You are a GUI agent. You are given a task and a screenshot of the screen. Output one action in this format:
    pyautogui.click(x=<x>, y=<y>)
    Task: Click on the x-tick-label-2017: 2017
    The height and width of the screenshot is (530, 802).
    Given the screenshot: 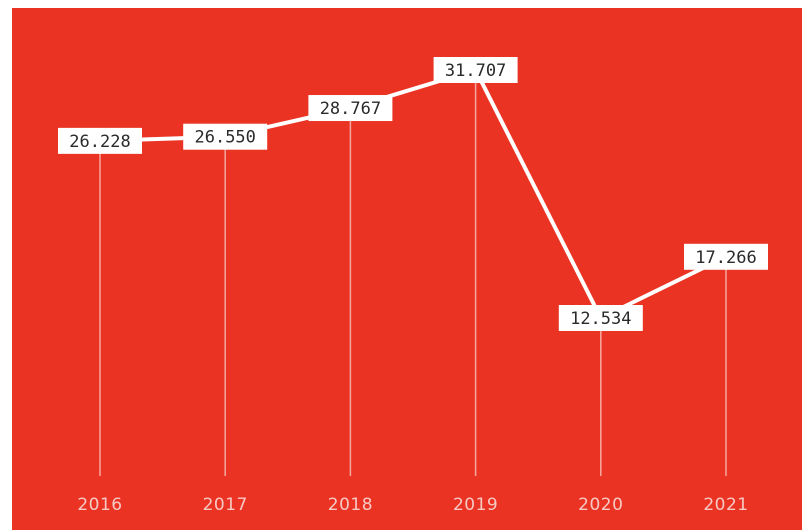 What is the action you would take?
    pyautogui.click(x=225, y=505)
    